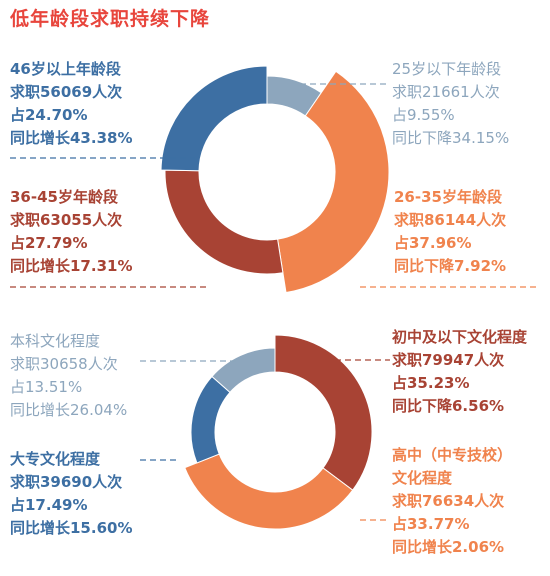 Image resolution: width=550 pixels, height=576 pixels. Describe the element at coordinates (55, 341) in the screenshot. I see `label-title: 本科文化程度` at that location.